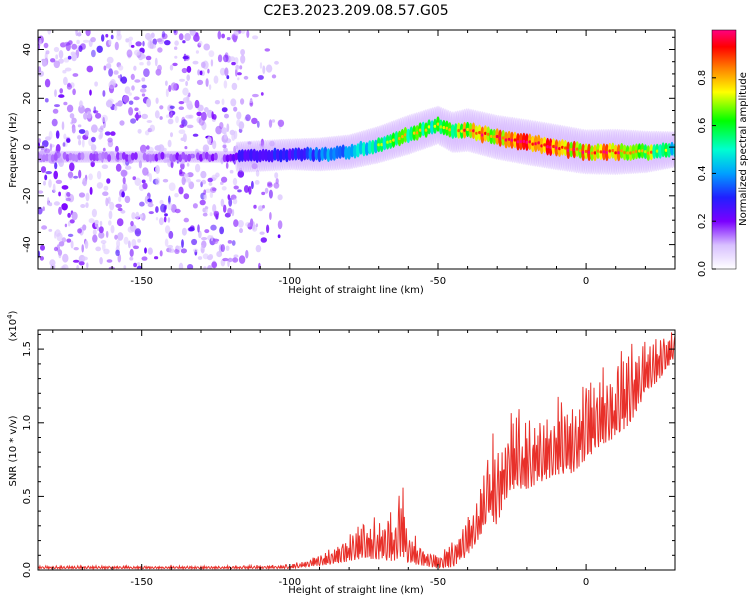  What do you see at coordinates (743, 149) in the screenshot?
I see `colorbar-label: Normalized spectral amplitude` at bounding box center [743, 149].